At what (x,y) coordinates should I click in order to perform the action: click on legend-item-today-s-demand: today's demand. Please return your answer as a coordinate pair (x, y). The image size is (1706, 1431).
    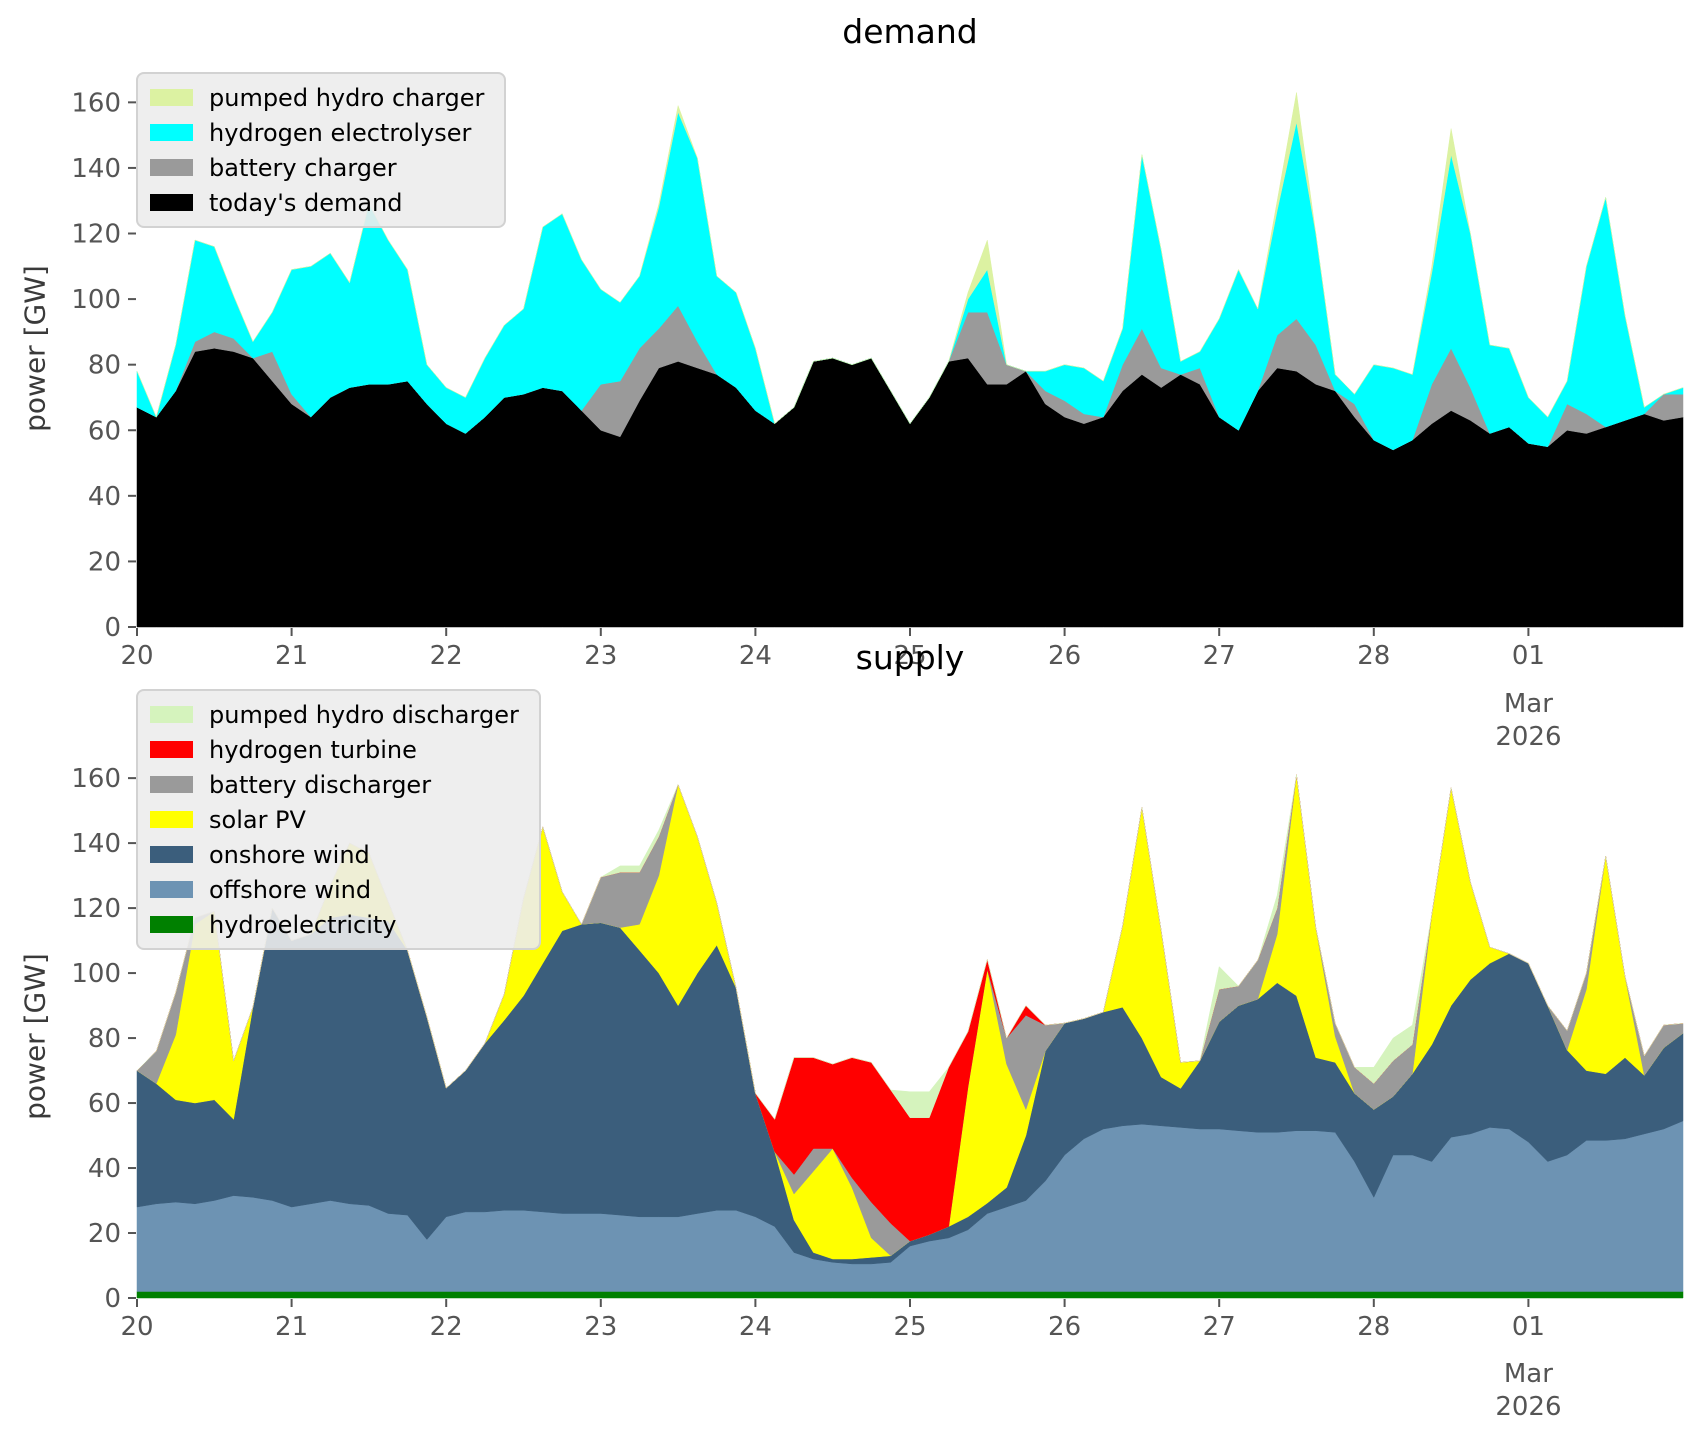
    Looking at the image, I should click on (317, 202).